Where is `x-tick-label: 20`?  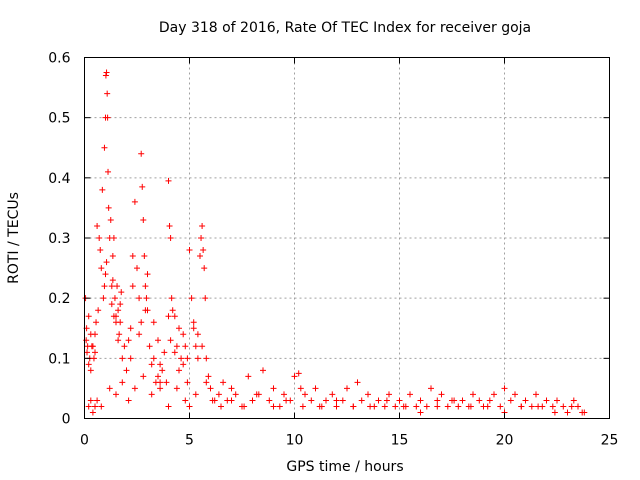 x-tick-label: 20 is located at coordinates (505, 441).